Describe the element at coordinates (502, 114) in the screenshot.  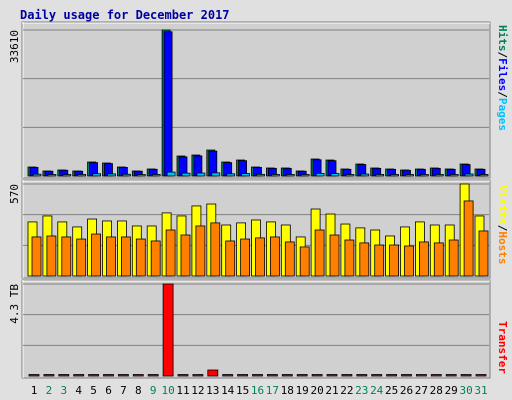
I see `legend-entry: Pages` at that location.